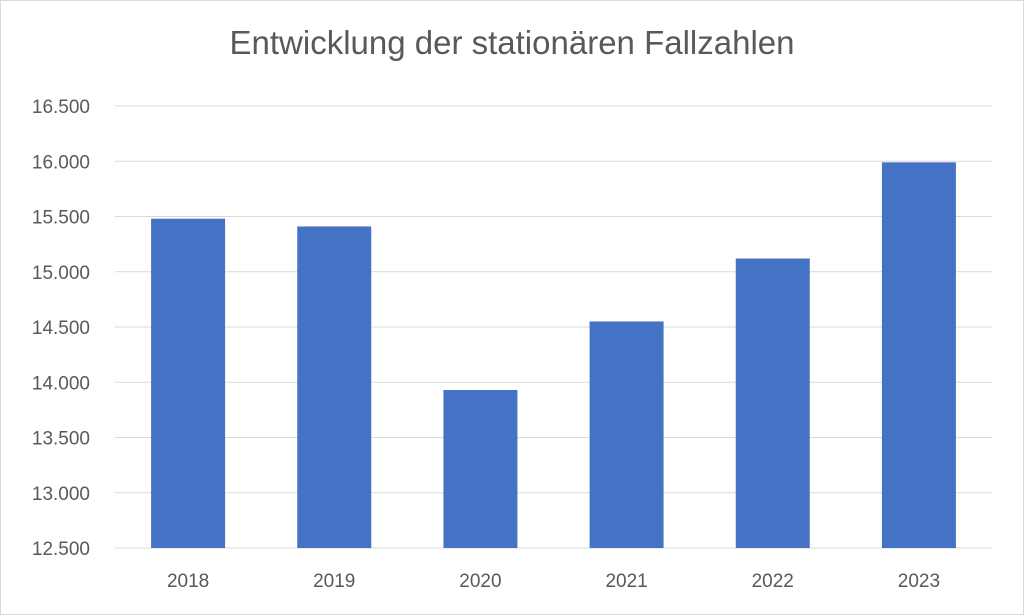 This screenshot has height=615, width=1024. Describe the element at coordinates (480, 468) in the screenshot. I see `bar-2020` at that location.